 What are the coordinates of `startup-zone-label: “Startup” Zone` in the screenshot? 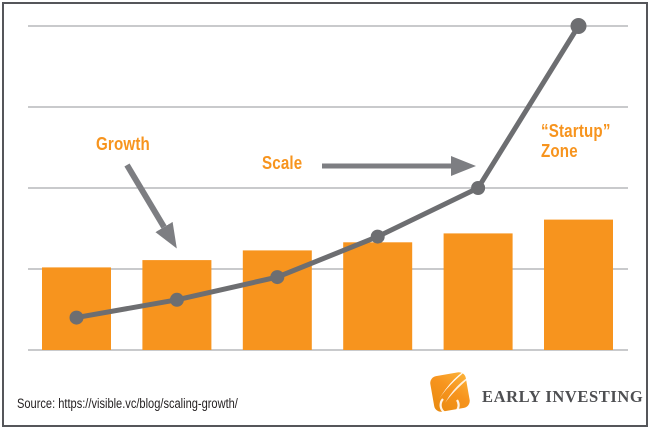 It's located at (576, 141).